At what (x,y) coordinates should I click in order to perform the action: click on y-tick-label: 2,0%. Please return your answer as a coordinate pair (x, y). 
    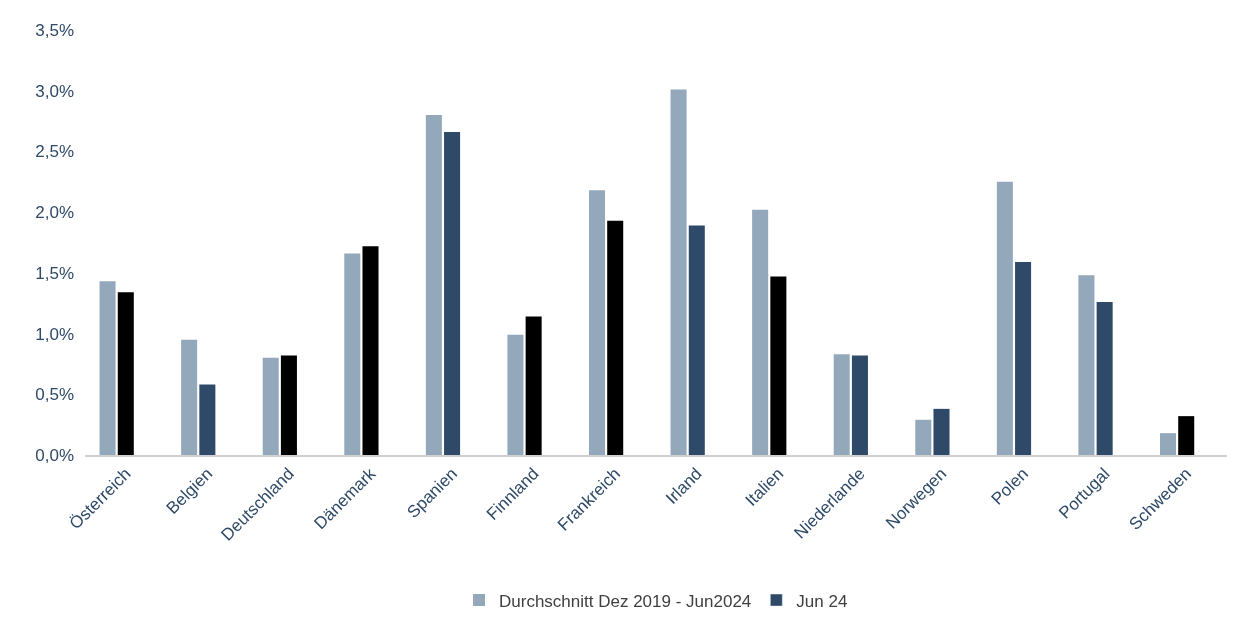
    Looking at the image, I should click on (54, 213).